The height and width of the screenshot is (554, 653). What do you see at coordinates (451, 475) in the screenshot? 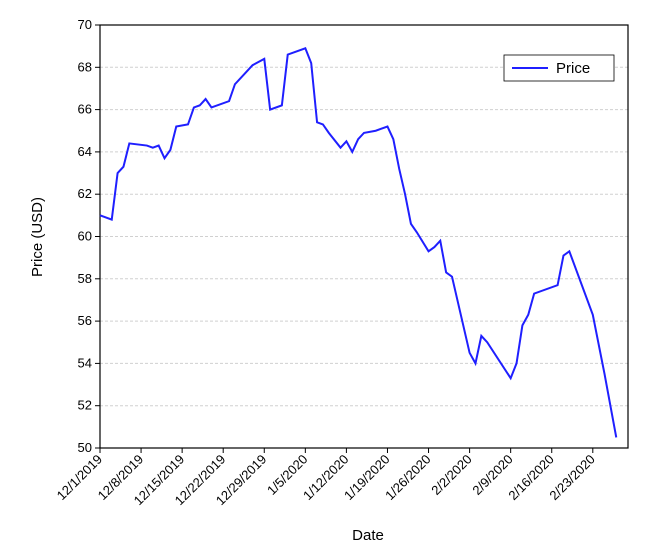
I see `x-tick-label: 2/2/2020` at bounding box center [451, 475].